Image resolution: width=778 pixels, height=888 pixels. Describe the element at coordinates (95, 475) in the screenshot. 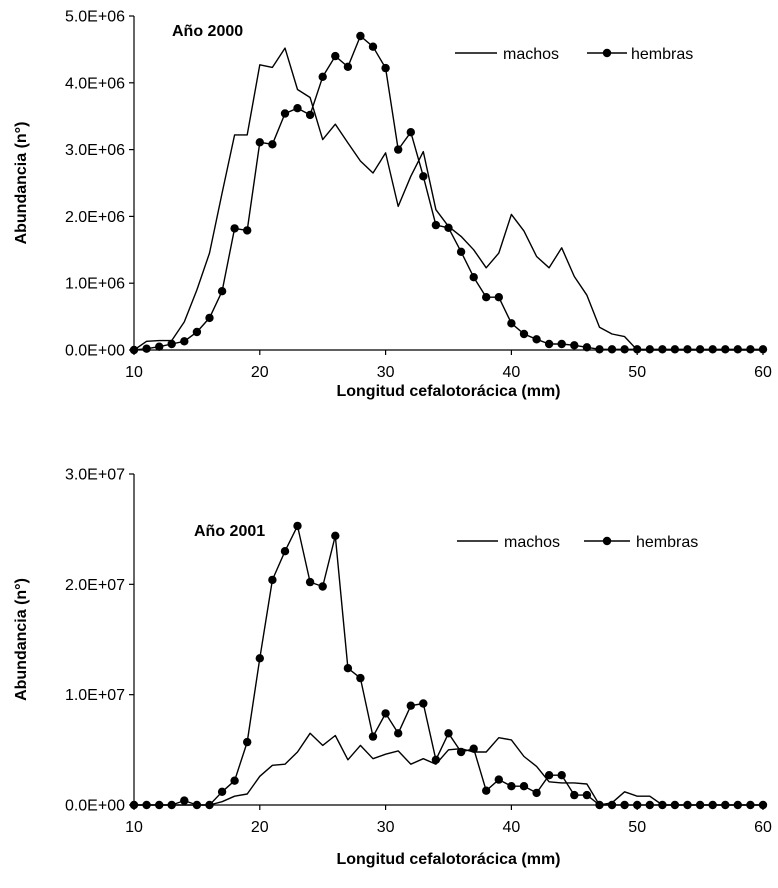

I see `y-tick-label: 3.0E+07` at that location.